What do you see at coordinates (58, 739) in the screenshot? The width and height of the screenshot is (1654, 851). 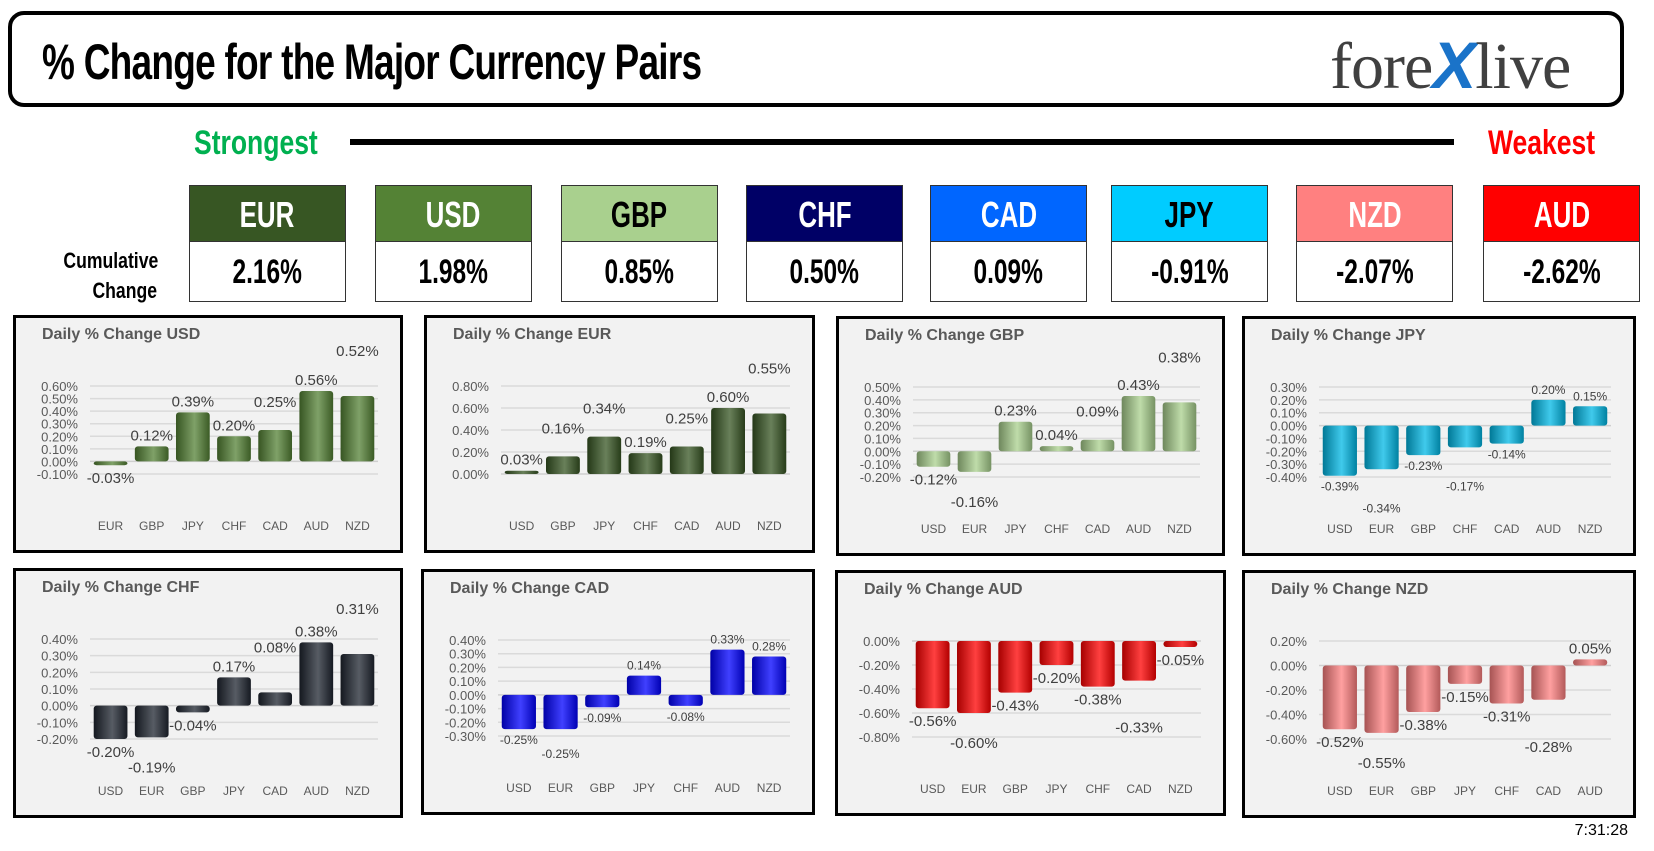 I see `y-tick-label: -0.20%` at bounding box center [58, 739].